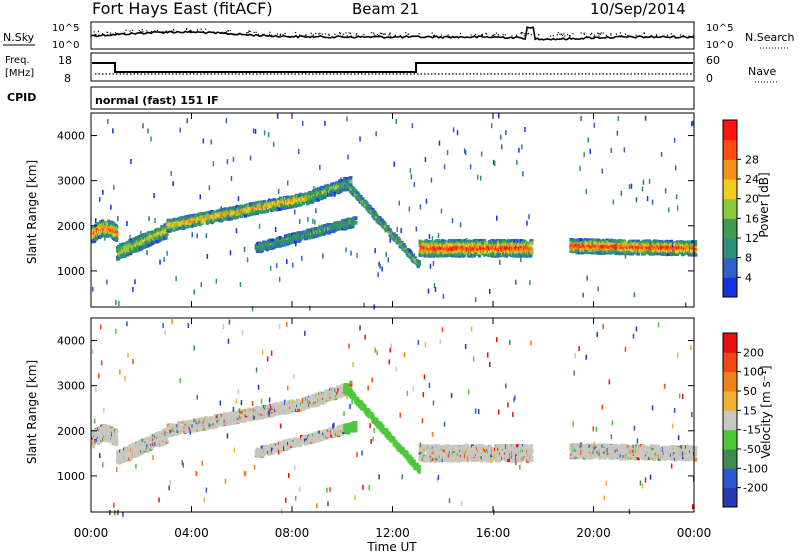 Image resolution: width=800 pixels, height=554 pixels. What do you see at coordinates (638, 9) in the screenshot?
I see `date-label: 10/Sep/2014` at bounding box center [638, 9].